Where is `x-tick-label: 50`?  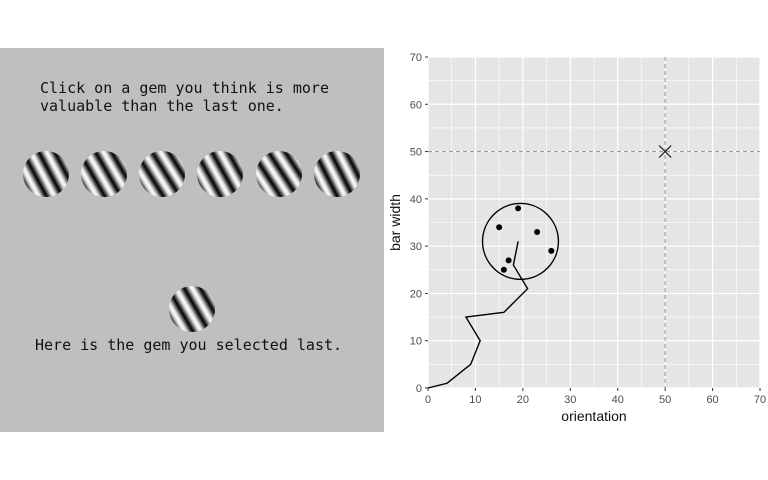
x-tick-label: 50 is located at coordinates (665, 400).